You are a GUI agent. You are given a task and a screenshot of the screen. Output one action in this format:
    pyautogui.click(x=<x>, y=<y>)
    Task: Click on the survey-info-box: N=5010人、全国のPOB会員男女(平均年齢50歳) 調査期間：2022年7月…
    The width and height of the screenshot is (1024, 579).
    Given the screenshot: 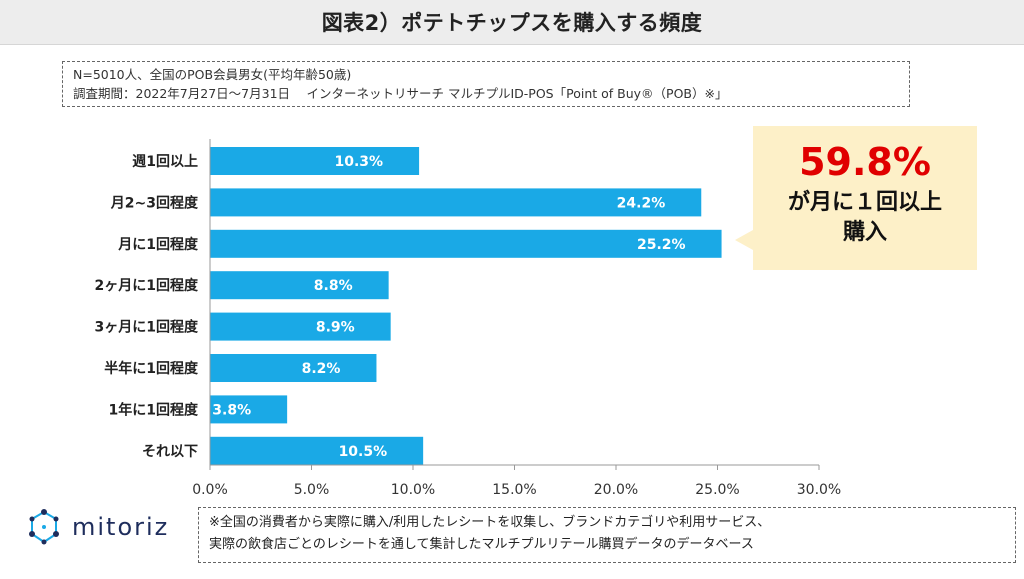 What is the action you would take?
    pyautogui.click(x=486, y=84)
    